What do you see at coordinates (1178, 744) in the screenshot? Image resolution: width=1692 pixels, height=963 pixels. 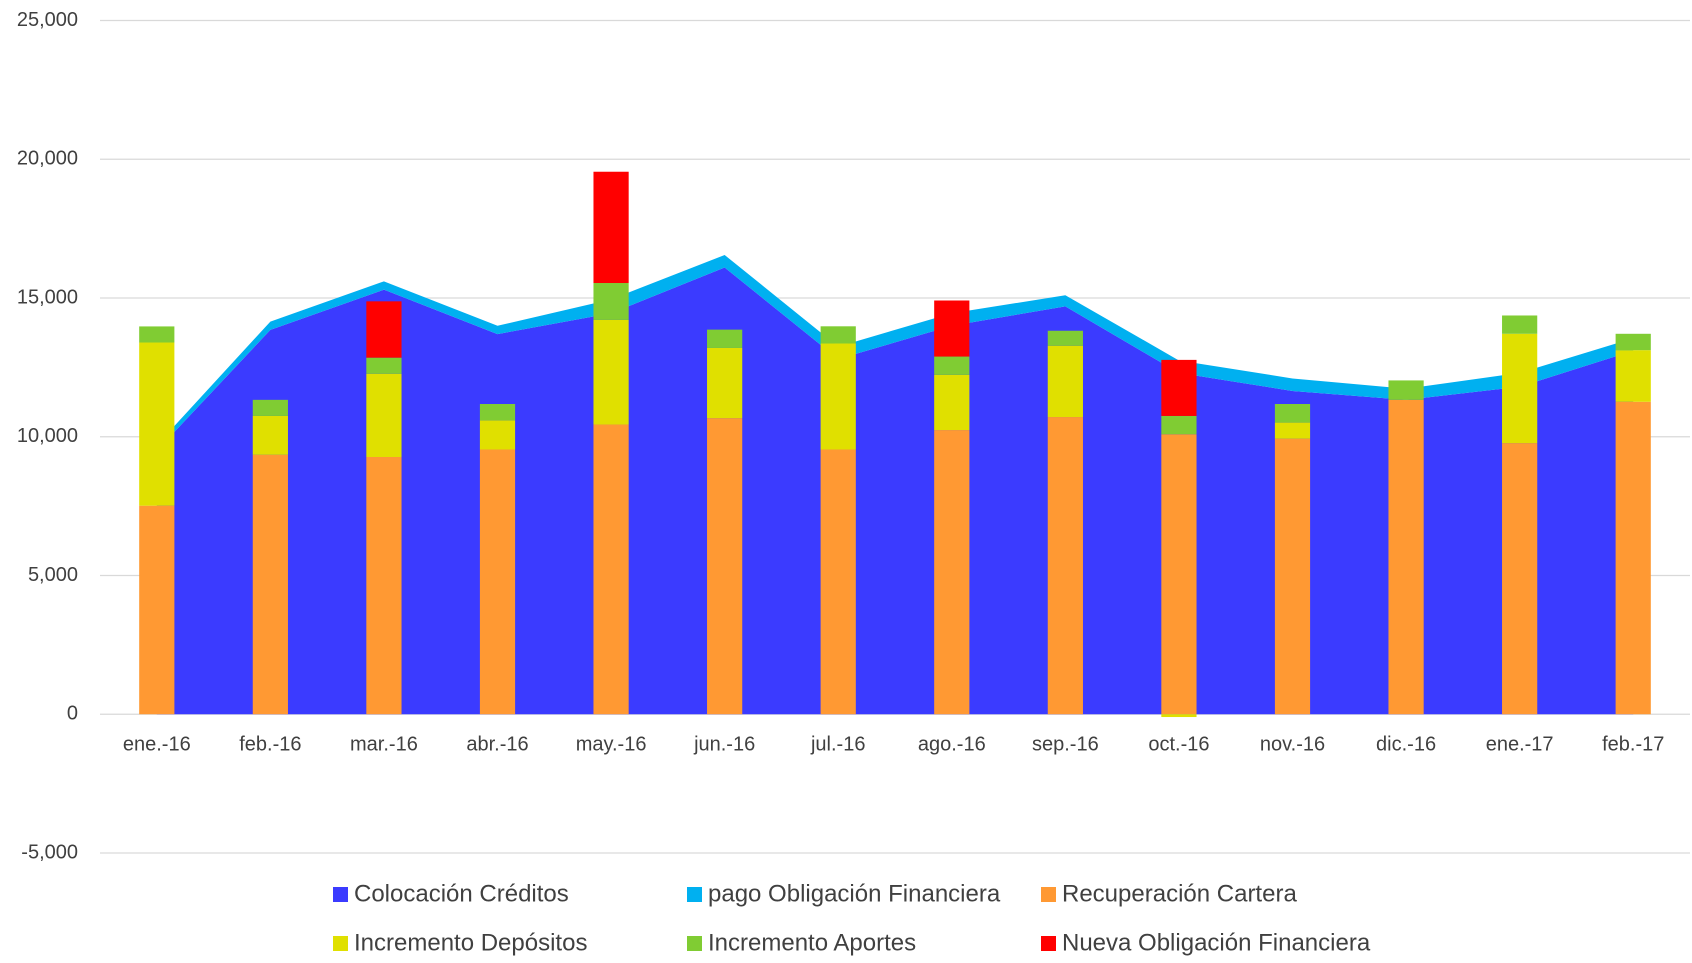 I see `x-tick-label: oct.-16` at bounding box center [1178, 744].